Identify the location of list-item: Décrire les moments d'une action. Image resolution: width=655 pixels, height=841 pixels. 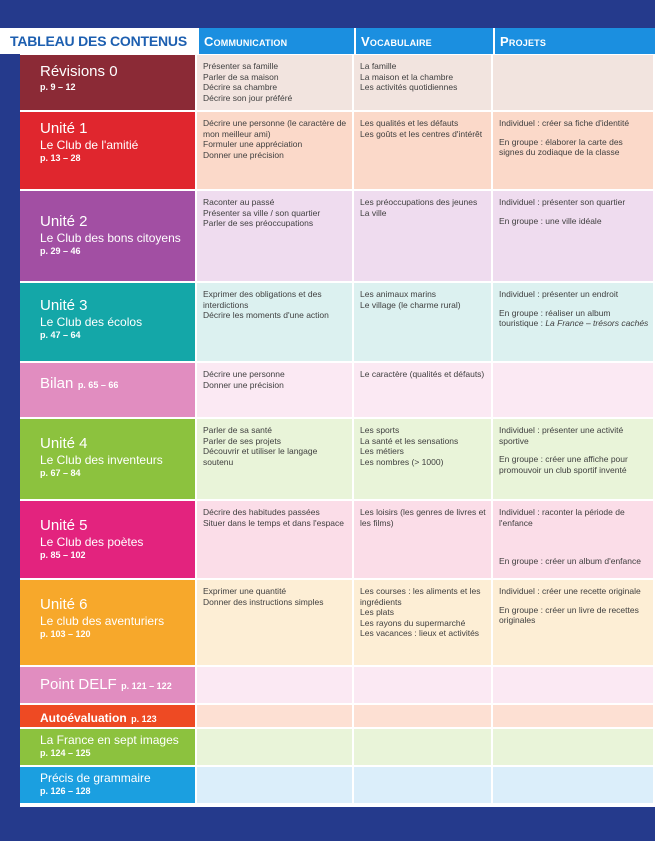
(266, 315).